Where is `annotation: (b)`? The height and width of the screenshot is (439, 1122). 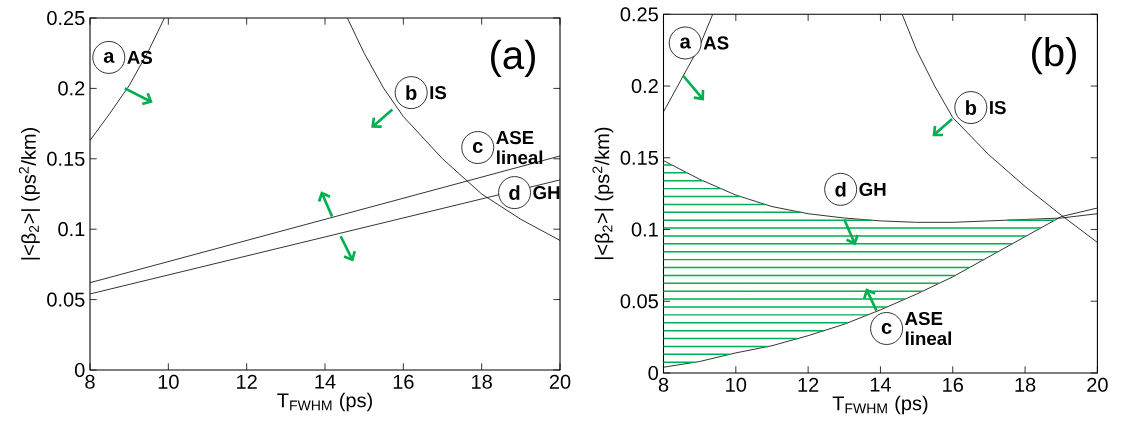 annotation: (b) is located at coordinates (1054, 55).